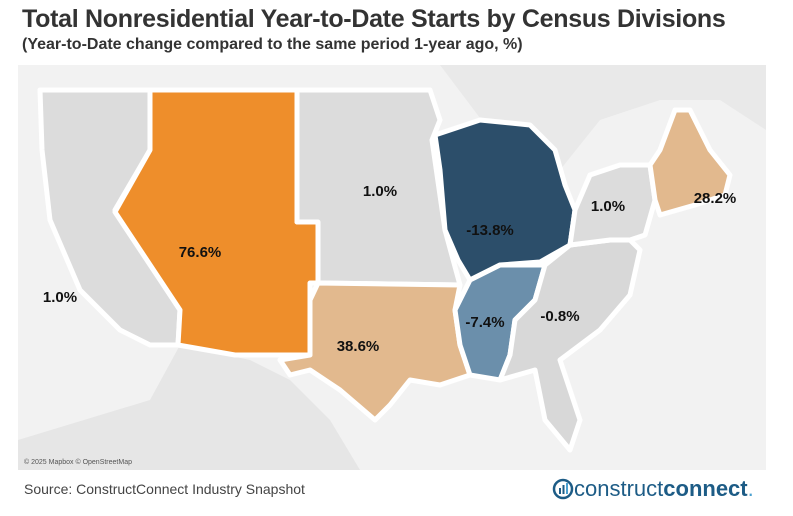 The image size is (793, 516). What do you see at coordinates (559, 316) in the screenshot?
I see `division-label-south-atlantic: -0.8%` at bounding box center [559, 316].